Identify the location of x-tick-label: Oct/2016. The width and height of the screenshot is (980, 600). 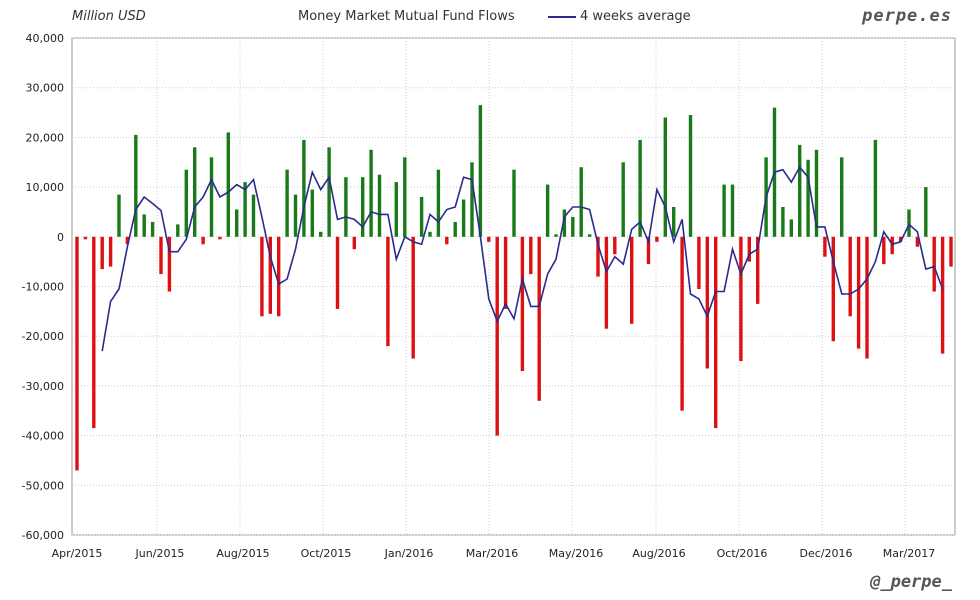
(742, 553).